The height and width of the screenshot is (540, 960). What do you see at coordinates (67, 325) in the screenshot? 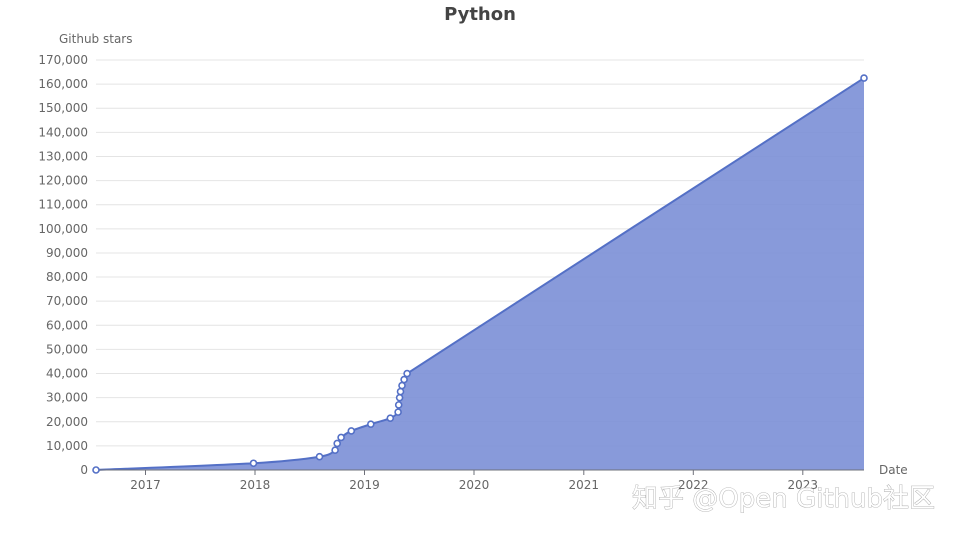
I see `y-tick-label: 60,000` at bounding box center [67, 325].